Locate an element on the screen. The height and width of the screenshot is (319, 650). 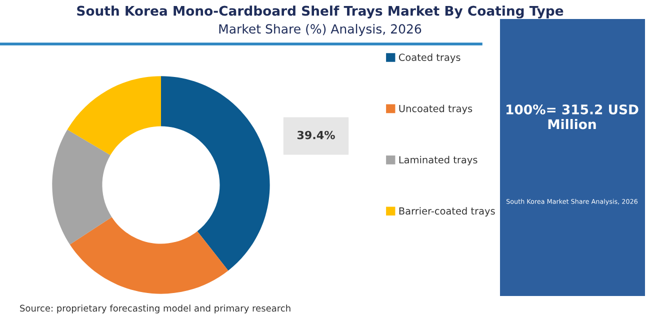
text: 100%= 315.2 USD Million is located at coordinates (572, 117).